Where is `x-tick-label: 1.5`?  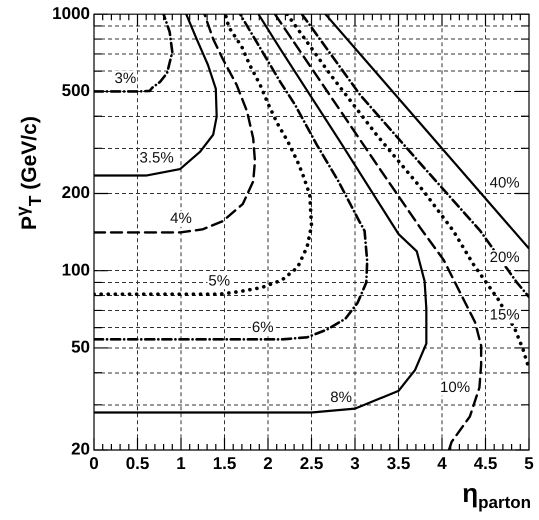 x-tick-label: 1.5 is located at coordinates (224, 463).